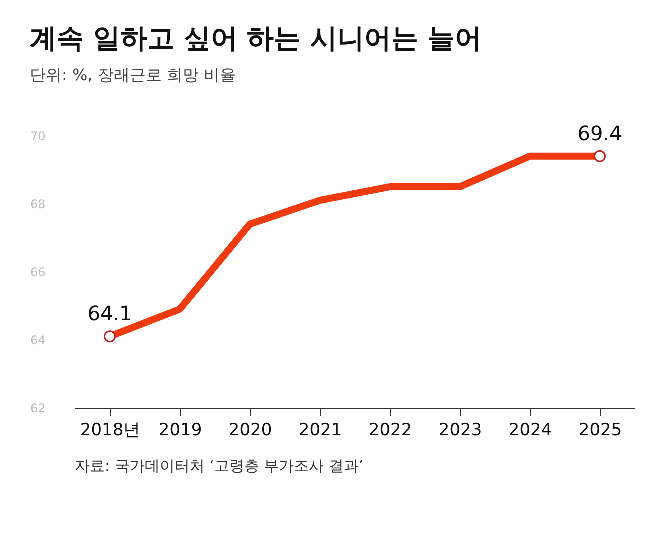  What do you see at coordinates (180, 430) in the screenshot?
I see `x-tick-label: 2019` at bounding box center [180, 430].